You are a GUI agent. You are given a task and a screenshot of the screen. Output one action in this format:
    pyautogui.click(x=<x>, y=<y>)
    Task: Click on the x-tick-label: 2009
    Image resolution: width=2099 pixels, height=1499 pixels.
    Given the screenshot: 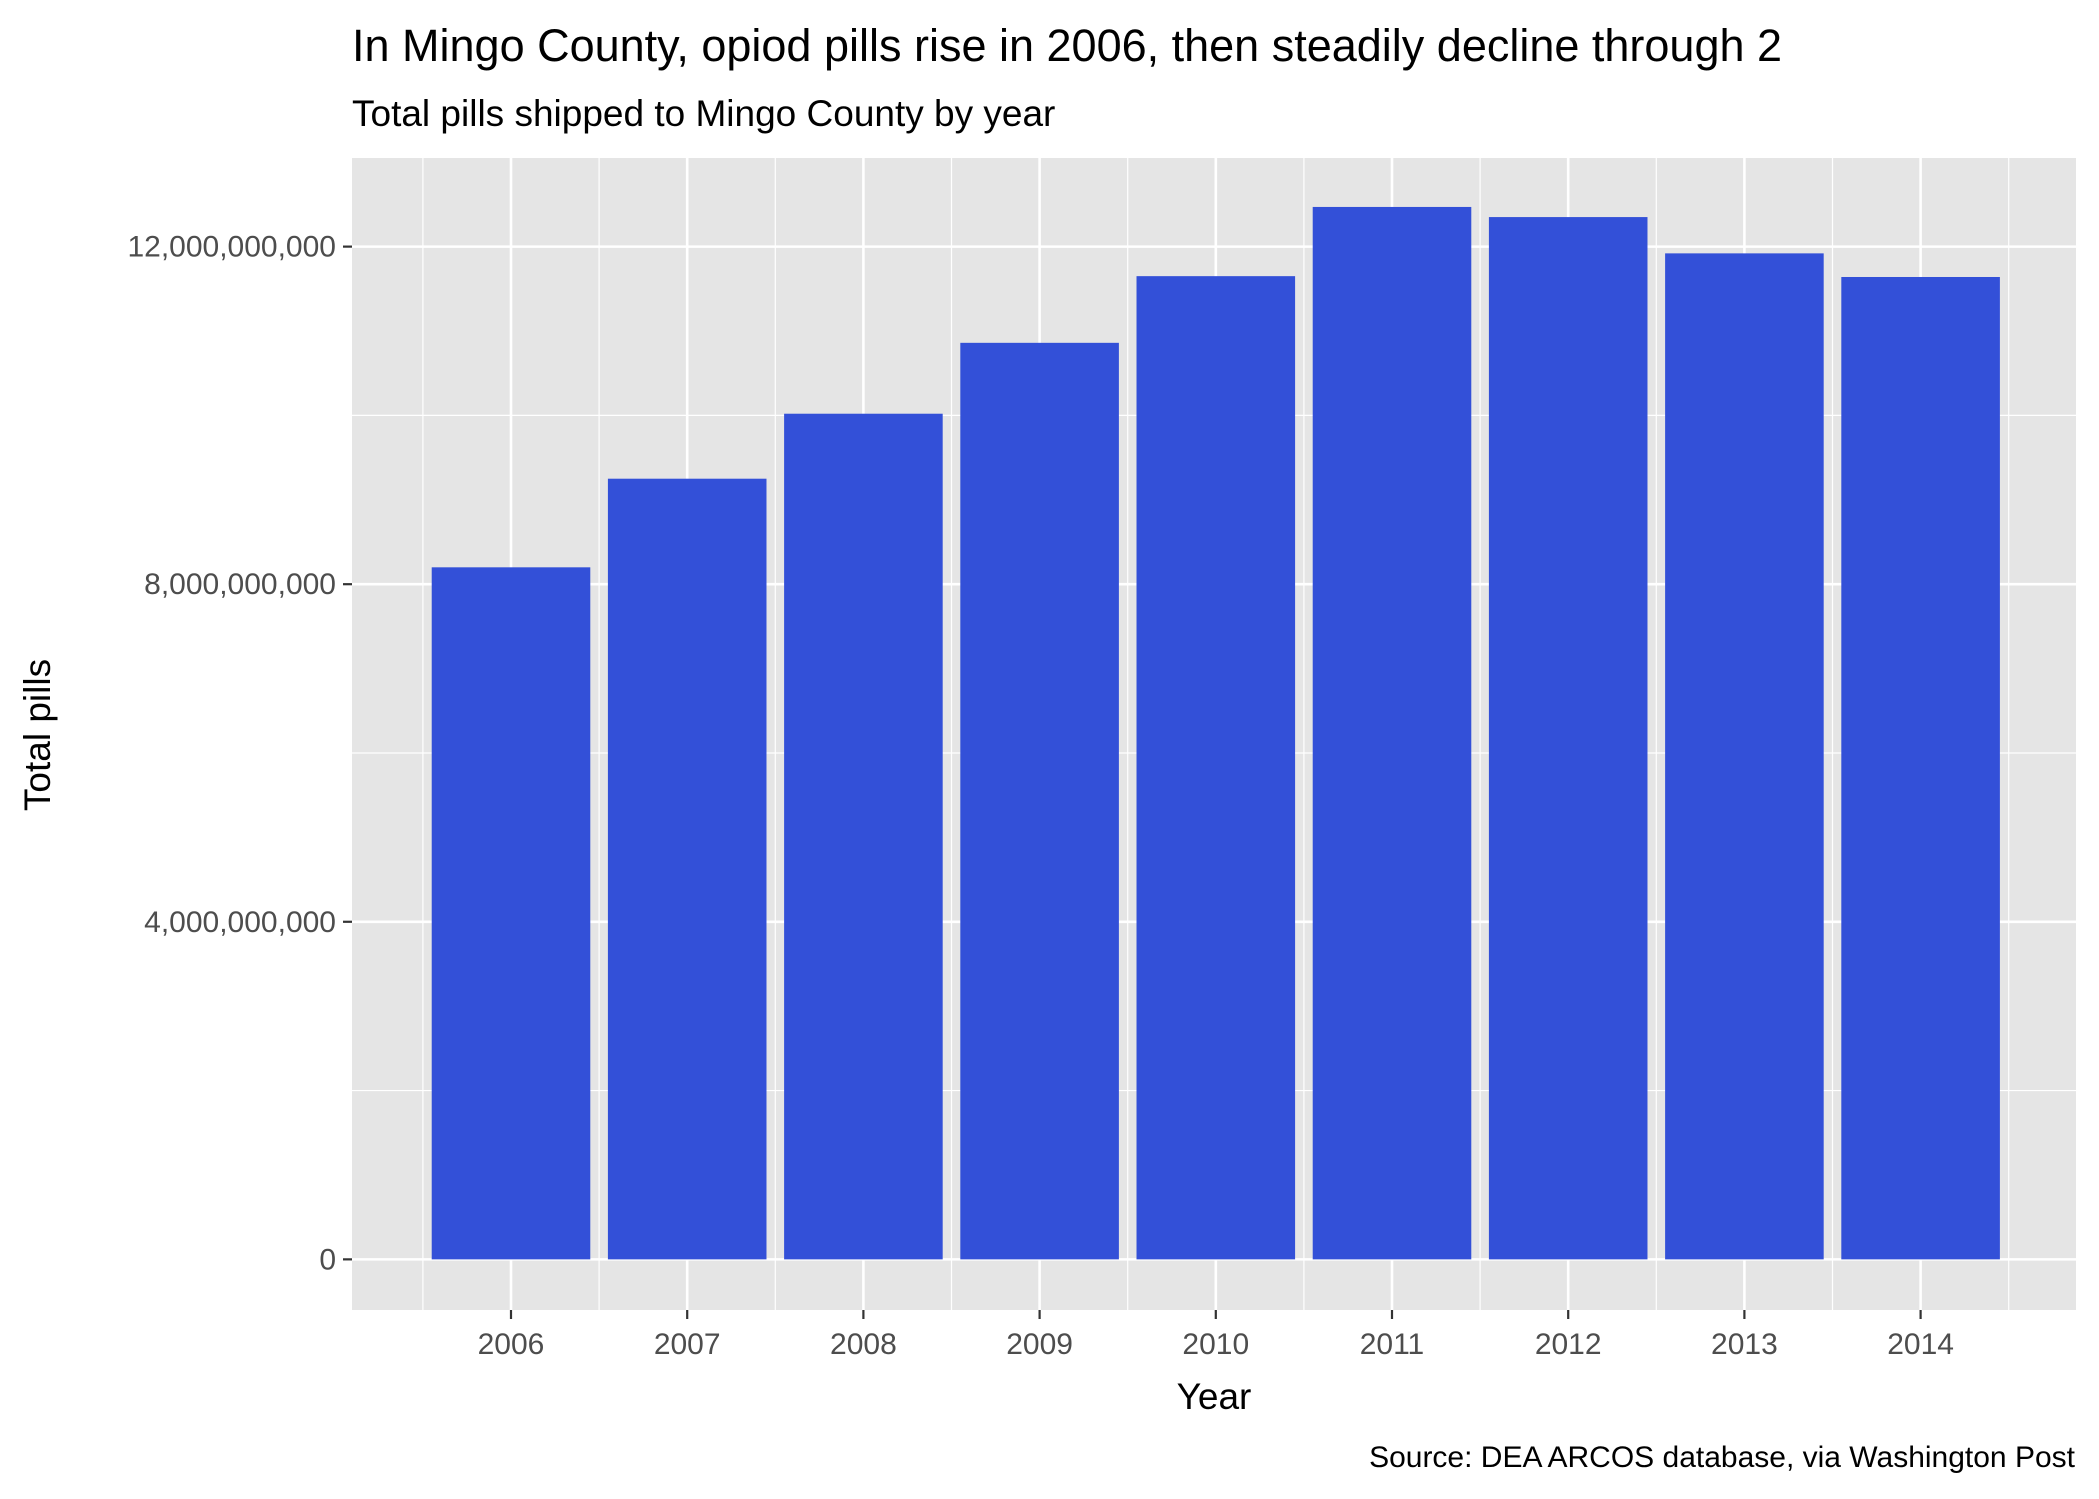 What is the action you would take?
    pyautogui.click(x=1039, y=1344)
    